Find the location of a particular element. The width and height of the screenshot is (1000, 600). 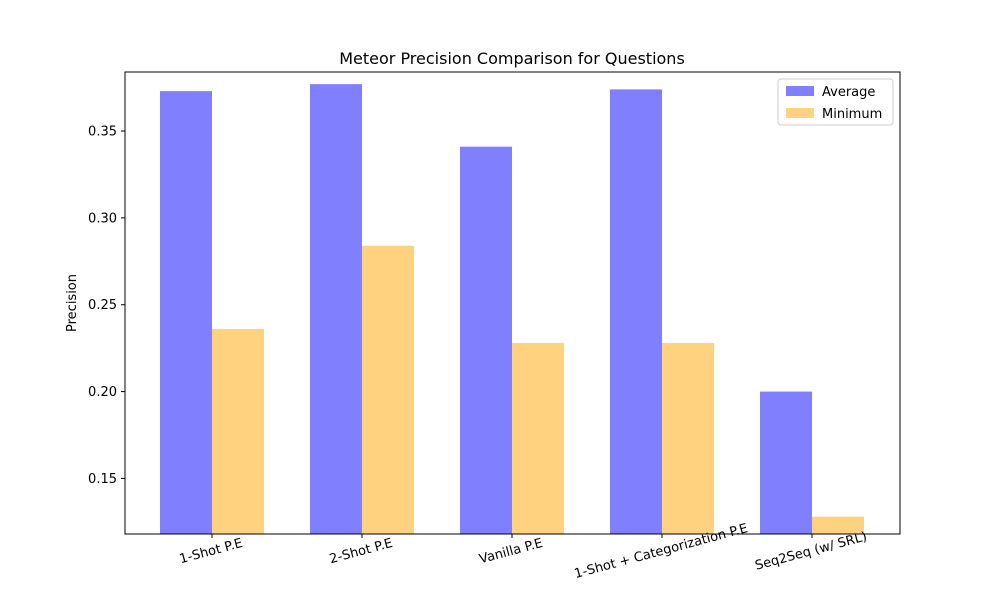

legend-label-average: Average is located at coordinates (848, 92).